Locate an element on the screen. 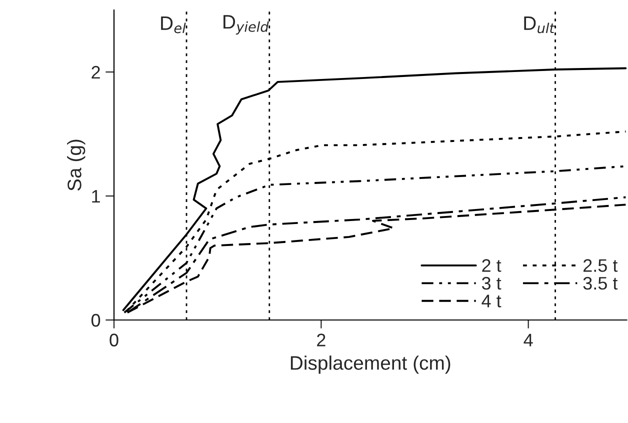 The width and height of the screenshot is (628, 423). x-tick-label: 4 is located at coordinates (528, 340).